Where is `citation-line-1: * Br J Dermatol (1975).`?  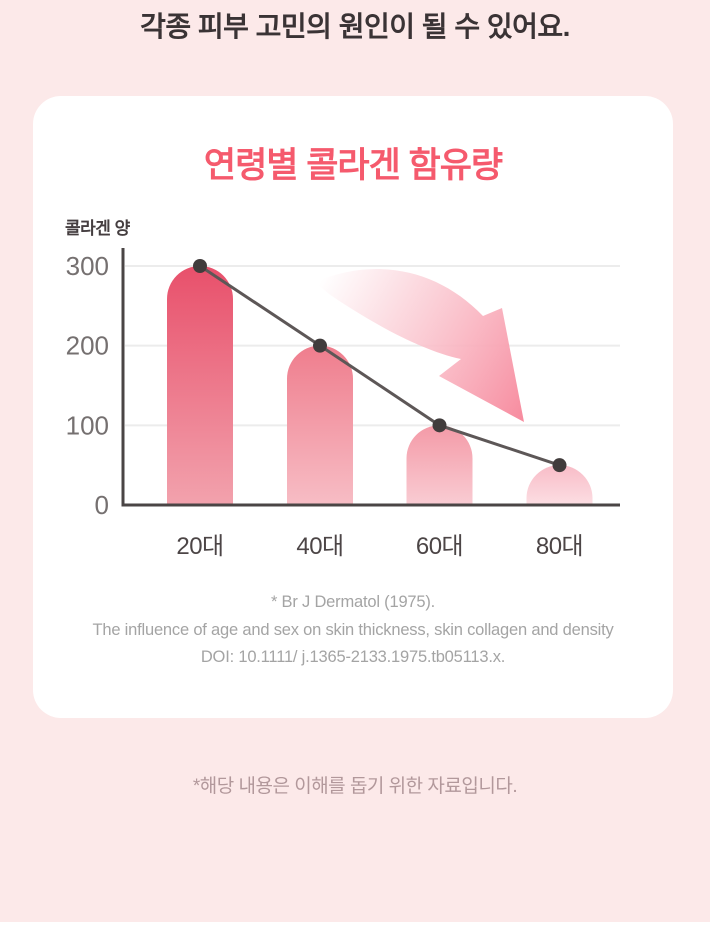 citation-line-1: * Br J Dermatol (1975). is located at coordinates (353, 602).